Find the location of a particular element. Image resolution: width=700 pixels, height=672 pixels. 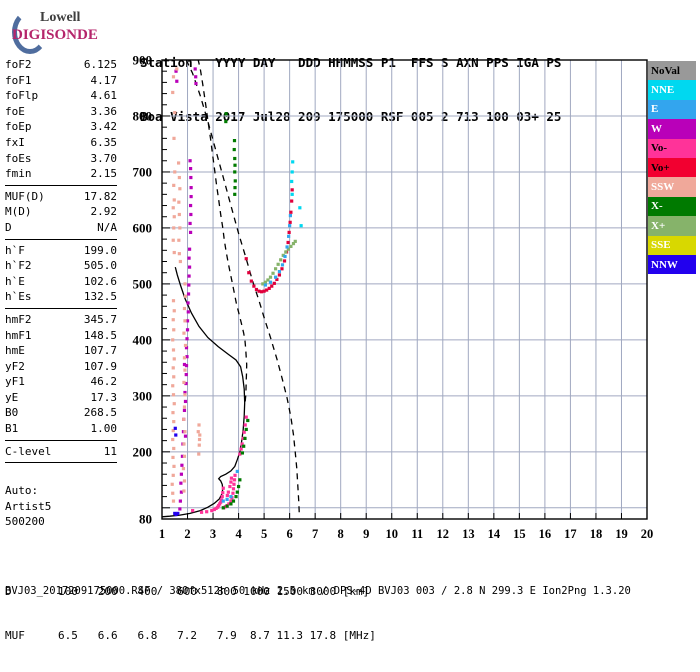

param-value: 505.0 is located at coordinates (100, 266).